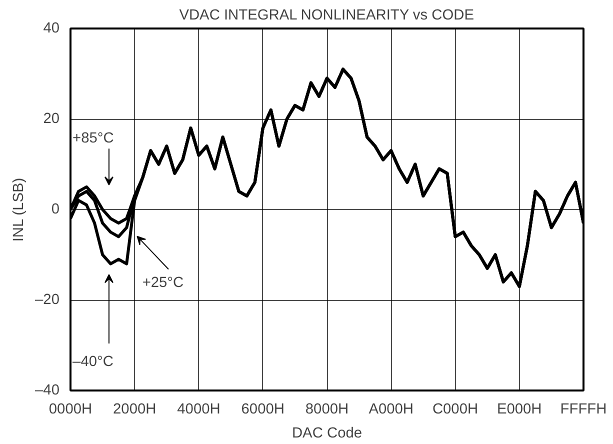  I want to click on x-tick-label: 8000H, so click(327, 410).